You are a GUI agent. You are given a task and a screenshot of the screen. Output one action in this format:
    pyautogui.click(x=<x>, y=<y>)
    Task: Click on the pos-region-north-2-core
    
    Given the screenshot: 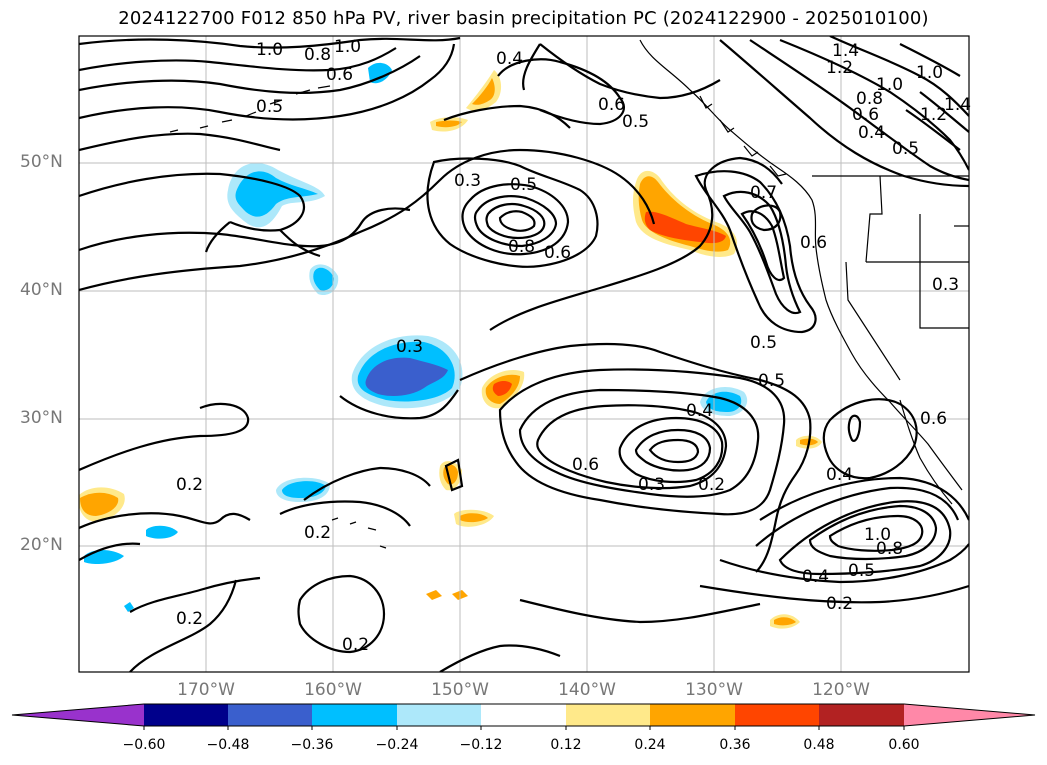 What is the action you would take?
    pyautogui.click(x=483, y=91)
    